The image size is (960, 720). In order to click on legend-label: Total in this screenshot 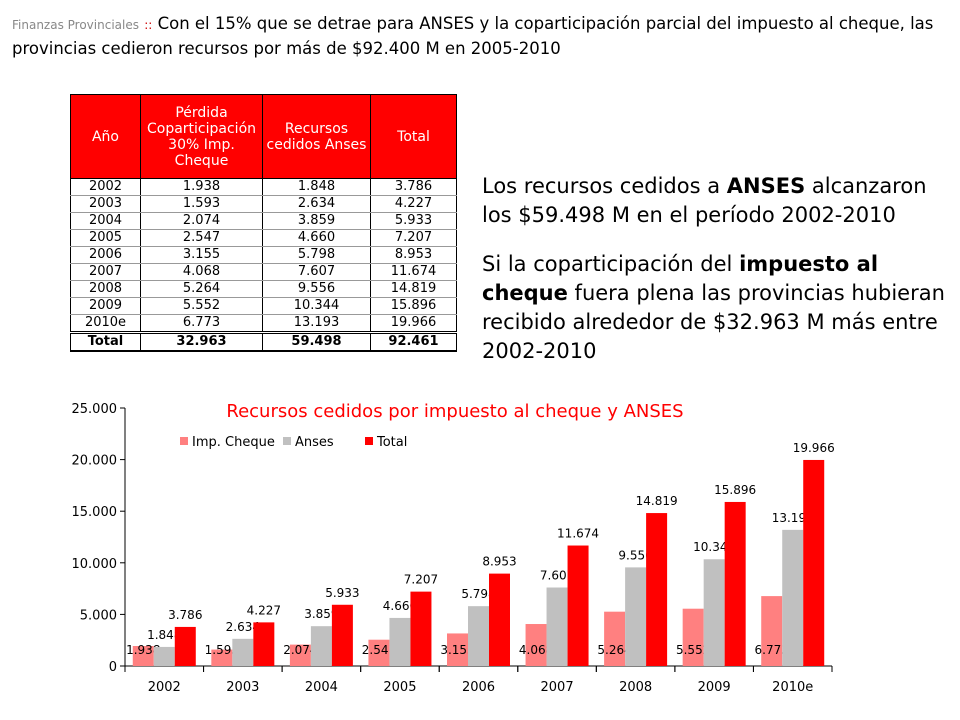, I will do `click(391, 442)`.